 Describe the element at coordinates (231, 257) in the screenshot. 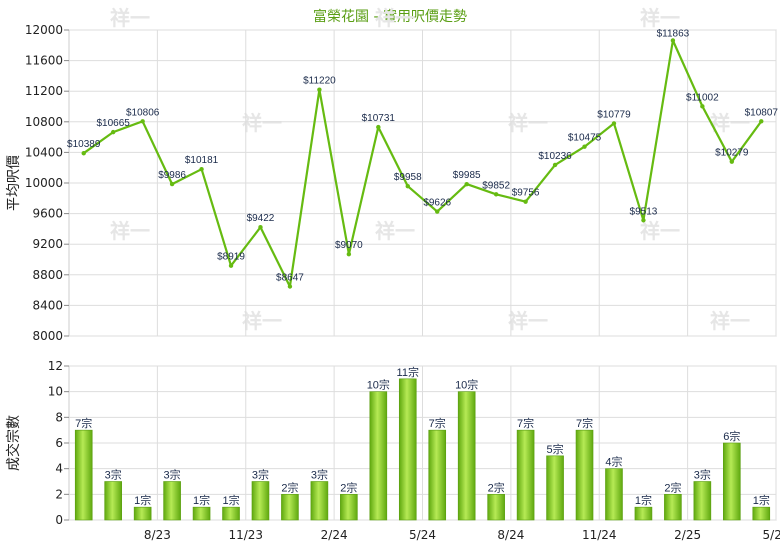

I see `price-data-label: $8919` at that location.